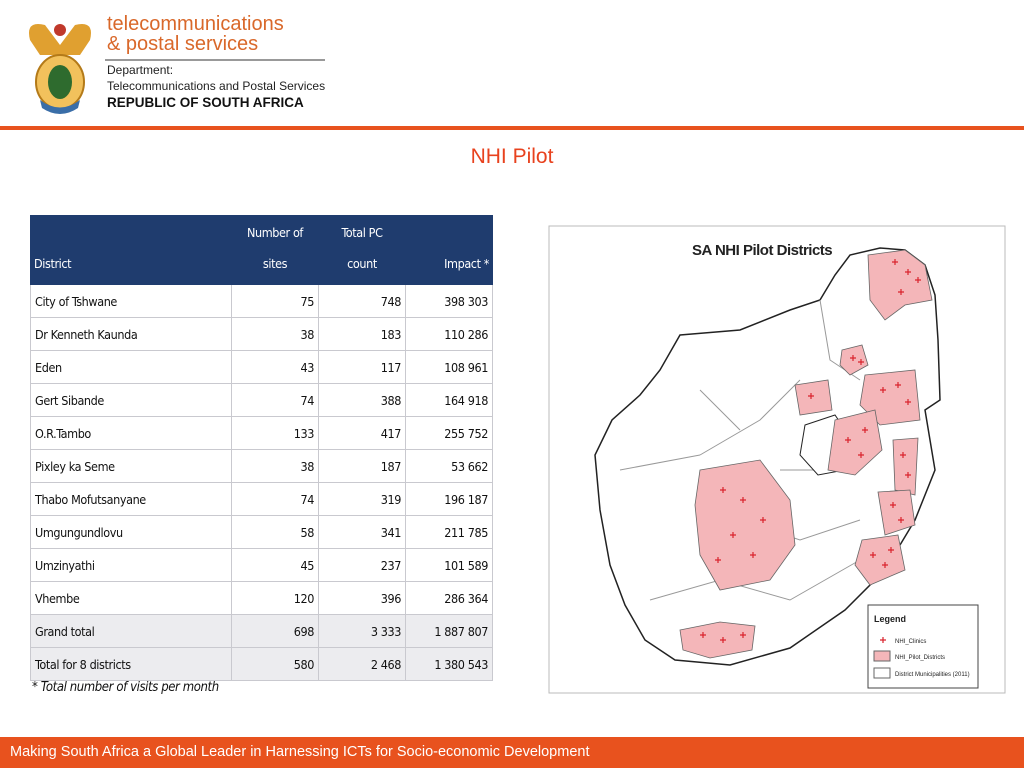  What do you see at coordinates (275, 301) in the screenshot?
I see `table-cell: 75` at bounding box center [275, 301].